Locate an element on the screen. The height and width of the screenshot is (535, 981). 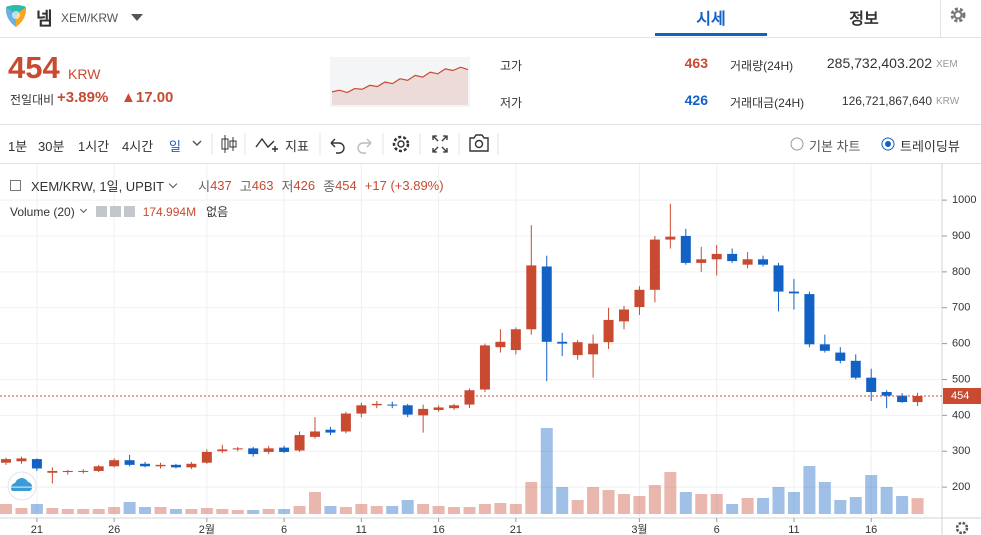
exchange-logo is located at coordinates (22, 486).